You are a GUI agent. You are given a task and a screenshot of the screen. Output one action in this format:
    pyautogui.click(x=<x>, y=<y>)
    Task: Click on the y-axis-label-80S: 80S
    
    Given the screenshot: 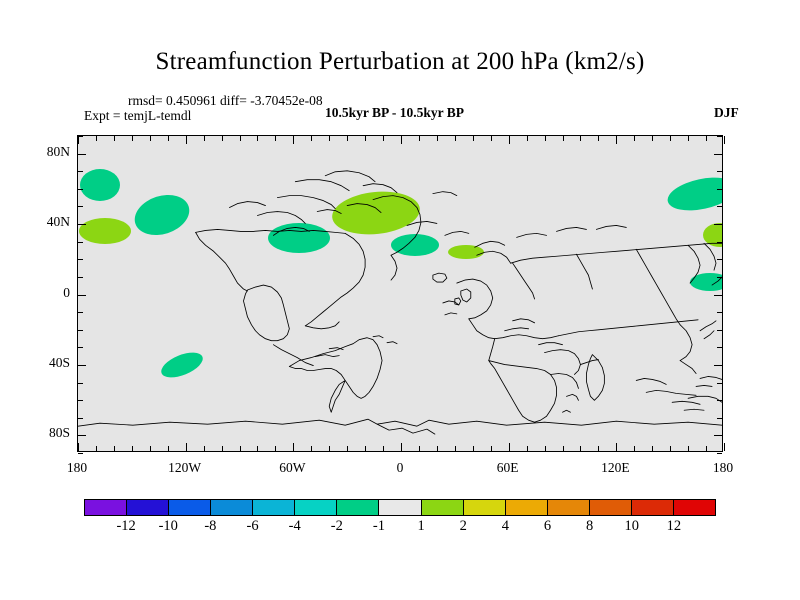 What is the action you would take?
    pyautogui.click(x=59, y=433)
    